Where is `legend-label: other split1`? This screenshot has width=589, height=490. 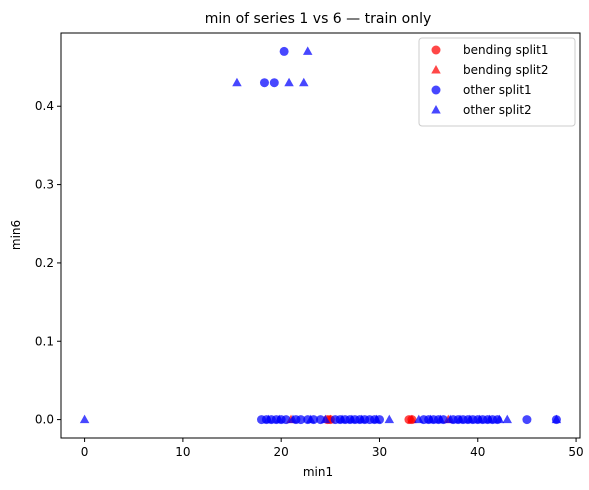 legend-label: other split1 is located at coordinates (497, 90).